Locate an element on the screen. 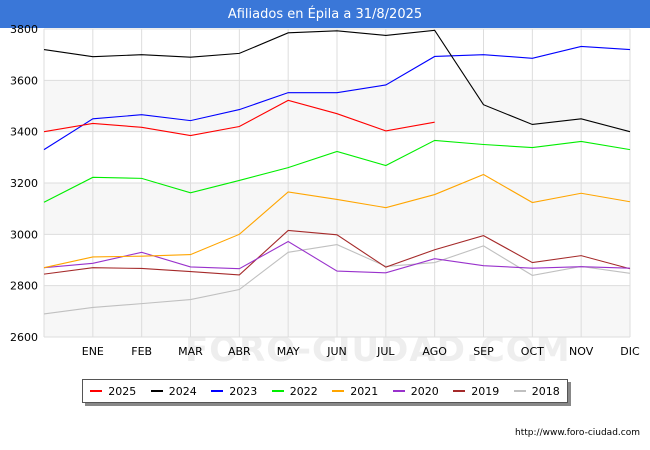  legend-label: 2020 is located at coordinates (424, 391).